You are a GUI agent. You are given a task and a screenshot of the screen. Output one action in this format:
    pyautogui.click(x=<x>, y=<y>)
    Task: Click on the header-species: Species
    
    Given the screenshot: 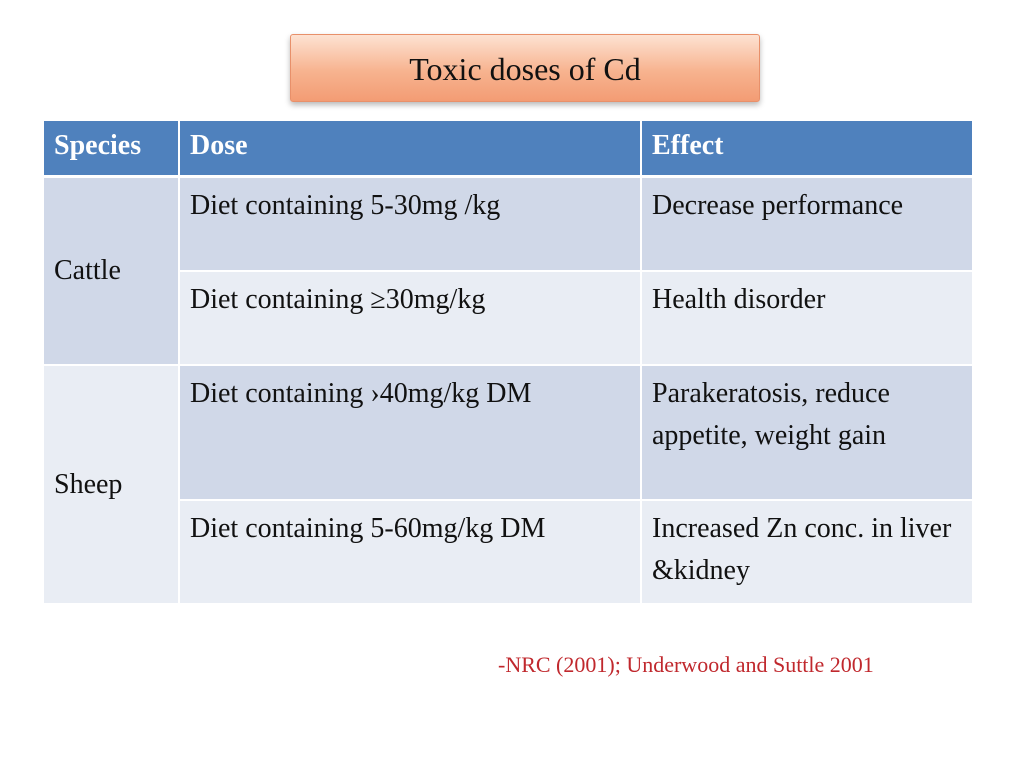 What is the action you would take?
    pyautogui.click(x=111, y=148)
    